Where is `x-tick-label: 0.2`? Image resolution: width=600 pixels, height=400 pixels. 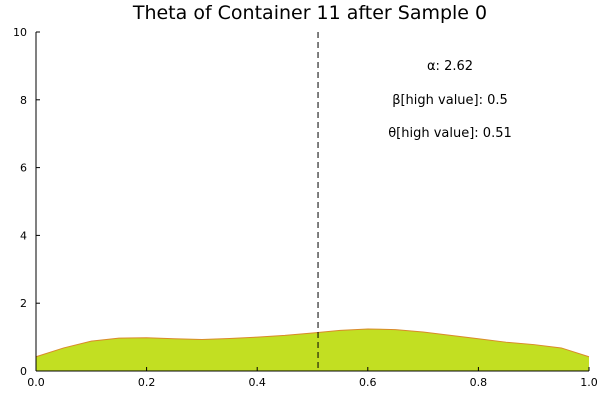
x-tick-label: 0.2 is located at coordinates (147, 382).